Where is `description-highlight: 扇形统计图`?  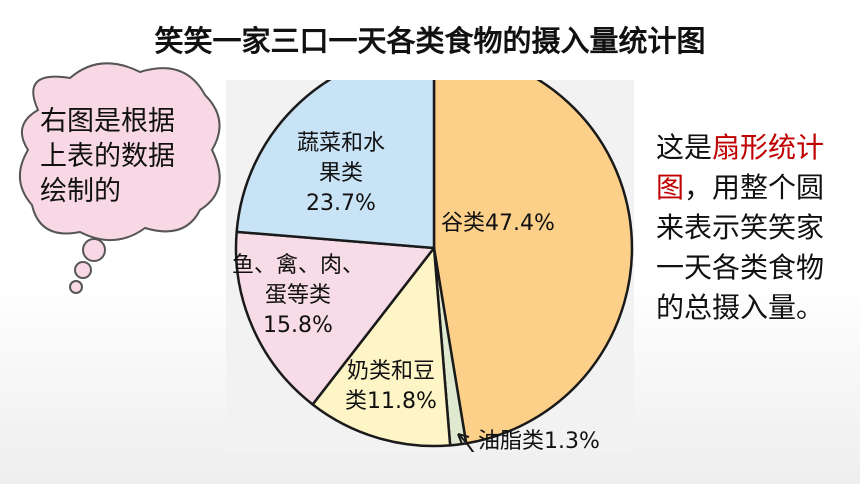 description-highlight: 扇形统计图 is located at coordinates (740, 167).